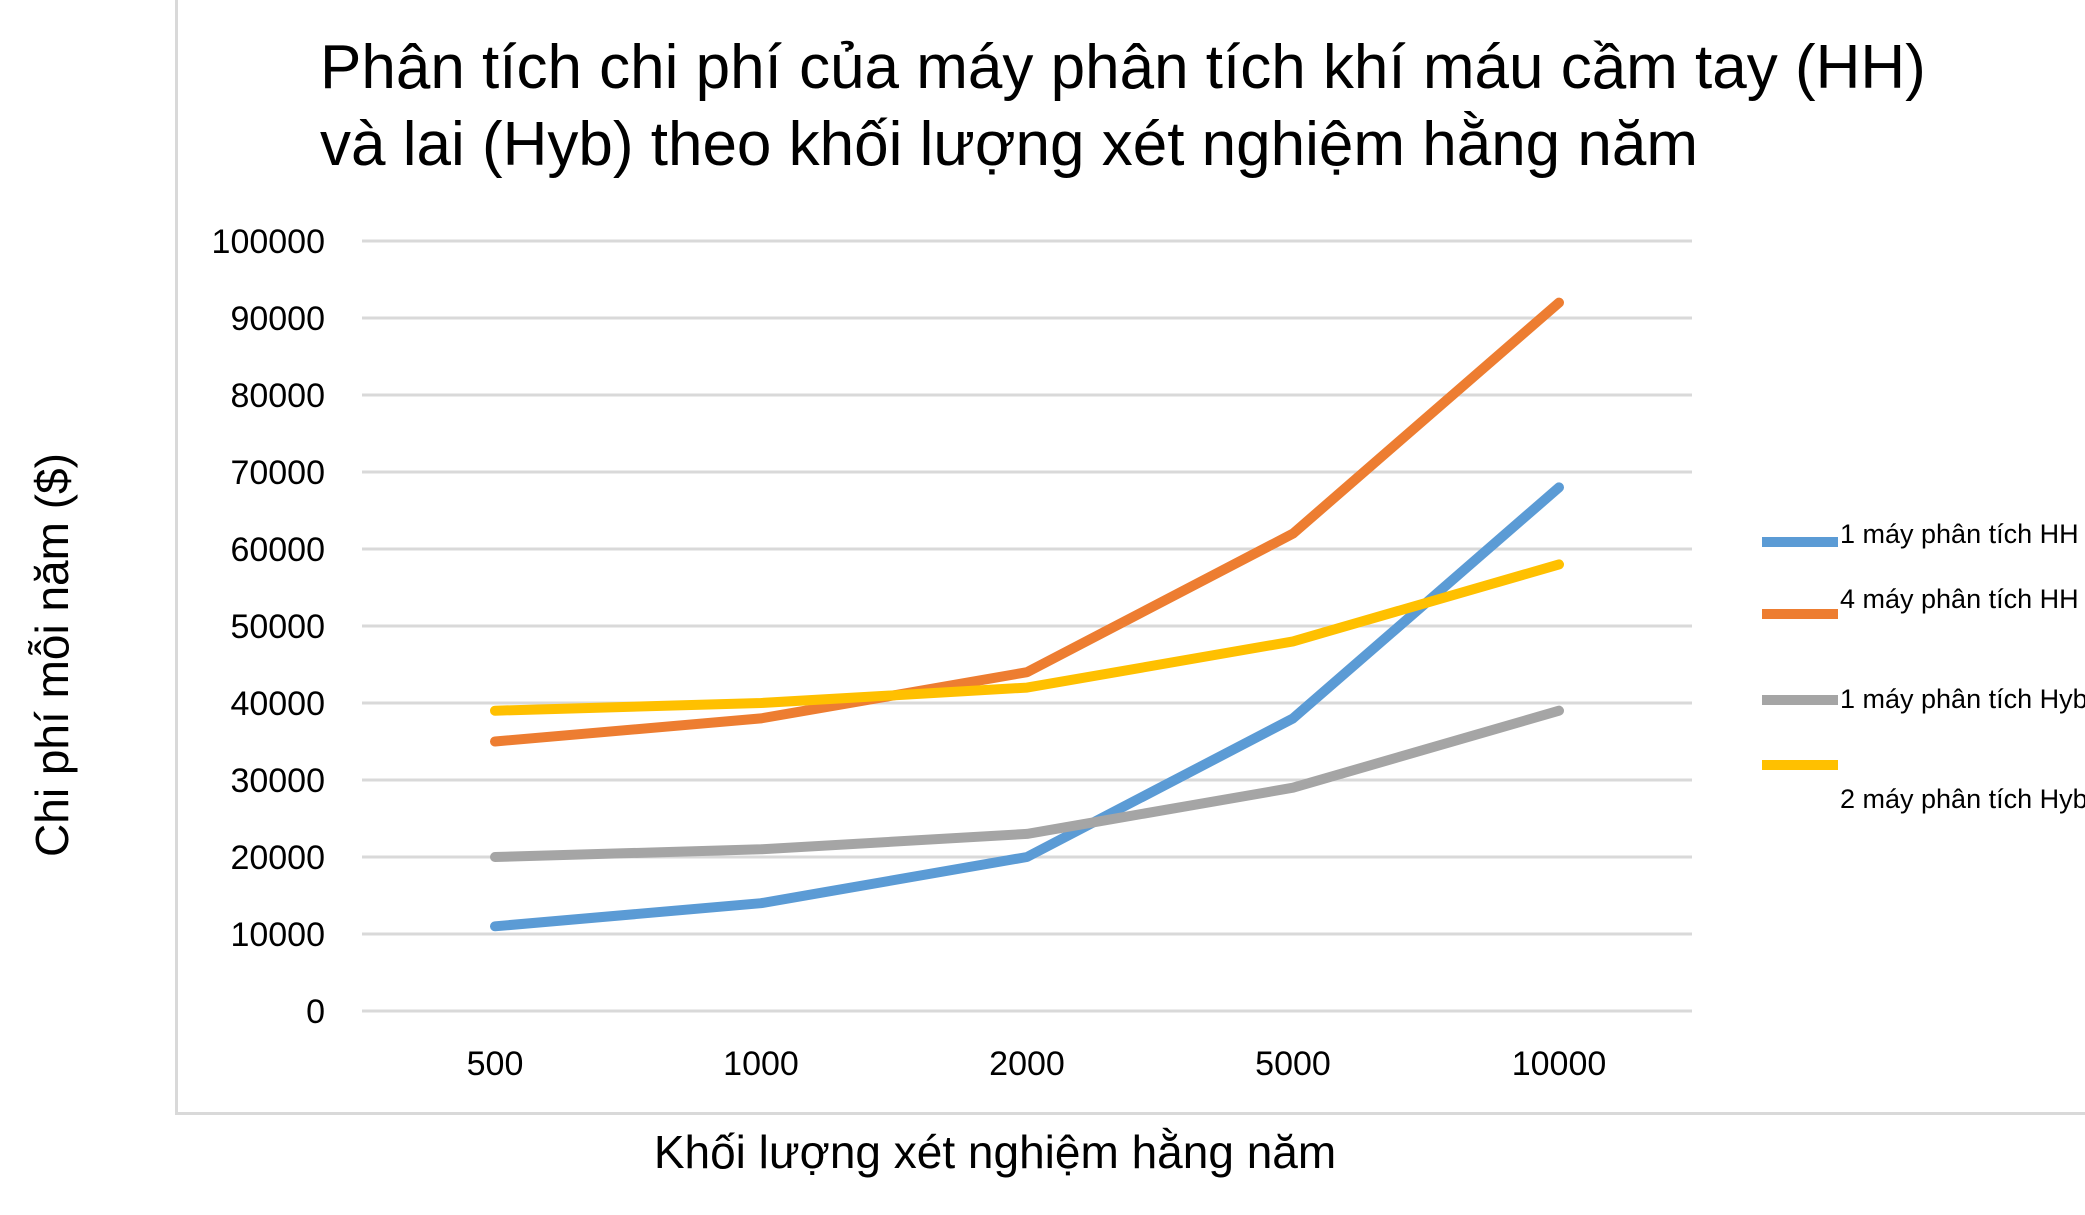 This screenshot has width=2085, height=1215. I want to click on y-tick-label: 60000, so click(277, 550).